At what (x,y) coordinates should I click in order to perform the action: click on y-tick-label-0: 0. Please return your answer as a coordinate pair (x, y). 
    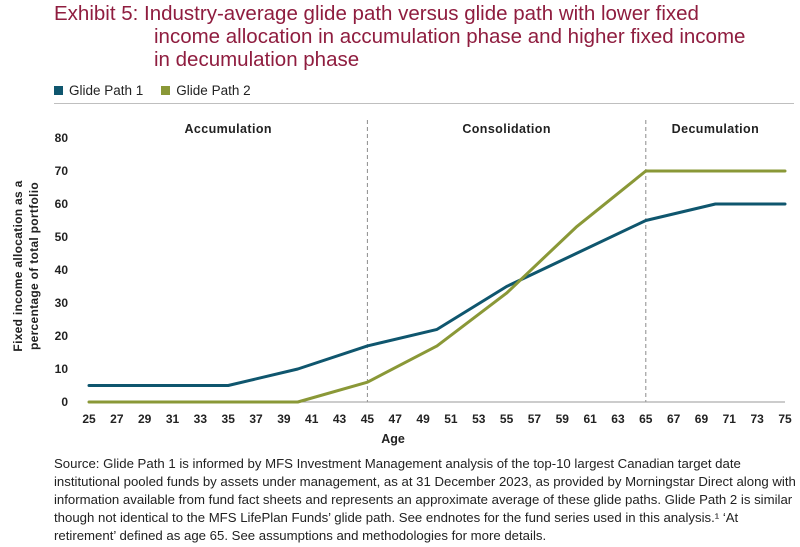
    Looking at the image, I should click on (64, 402).